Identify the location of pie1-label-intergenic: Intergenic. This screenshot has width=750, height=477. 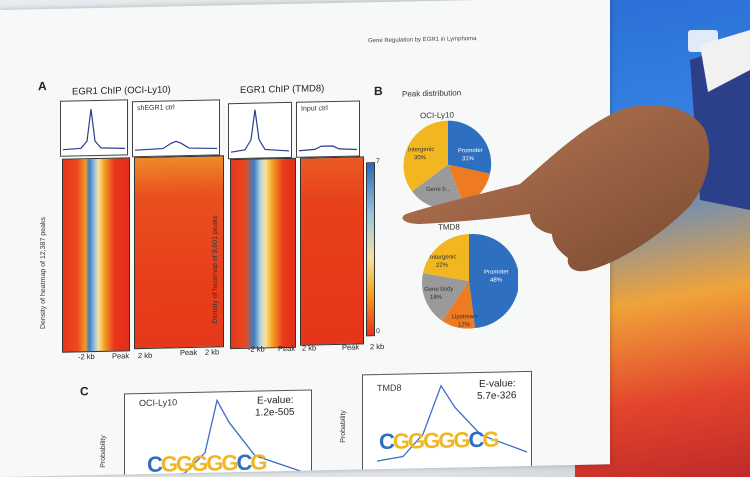
(421, 150).